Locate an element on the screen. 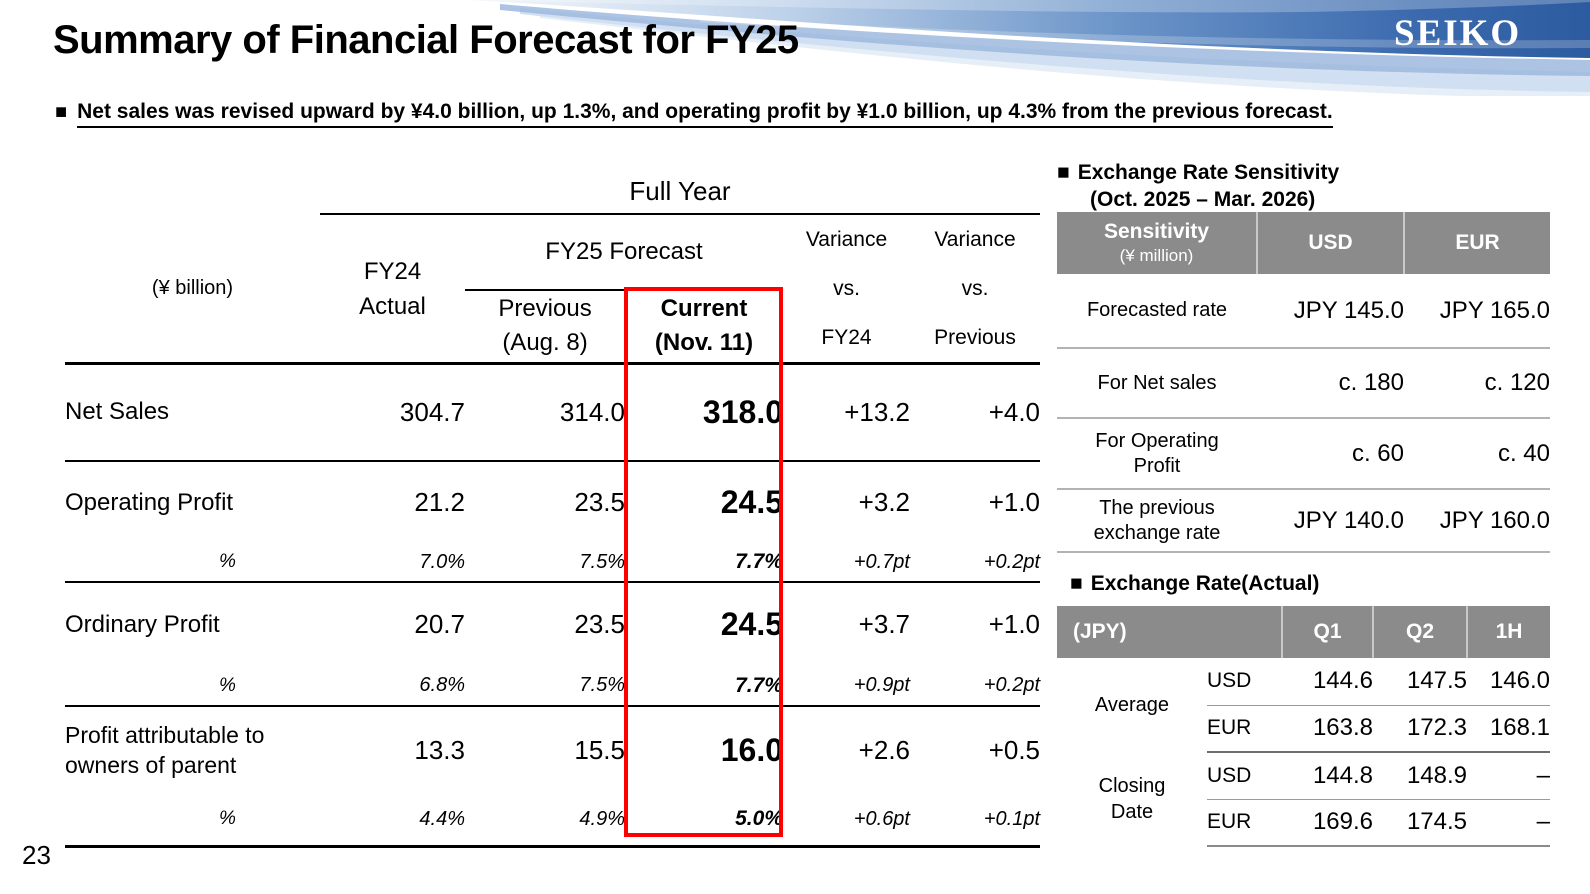  eur-value: c. 40 is located at coordinates (1477, 454).